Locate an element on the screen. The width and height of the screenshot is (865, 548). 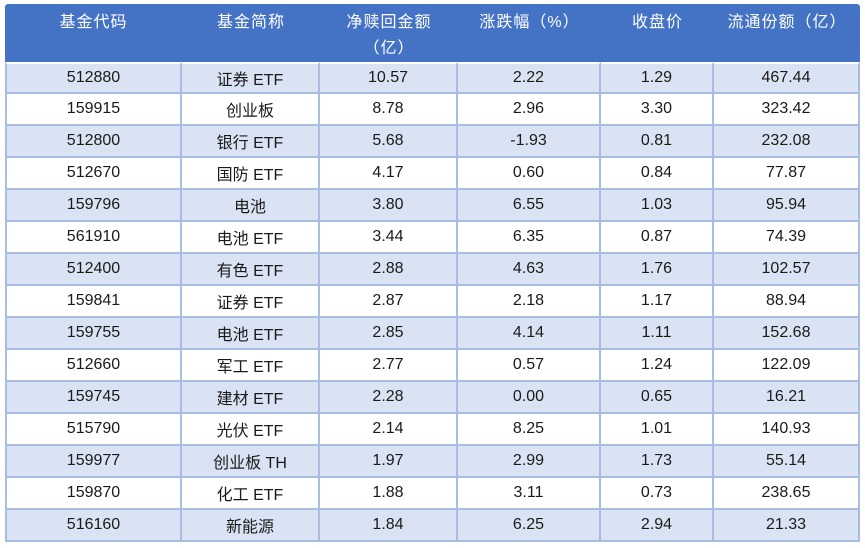
table-row: 561910 电池 ETF 3.44 6.35 0.87 74.39 is located at coordinates (432, 238).